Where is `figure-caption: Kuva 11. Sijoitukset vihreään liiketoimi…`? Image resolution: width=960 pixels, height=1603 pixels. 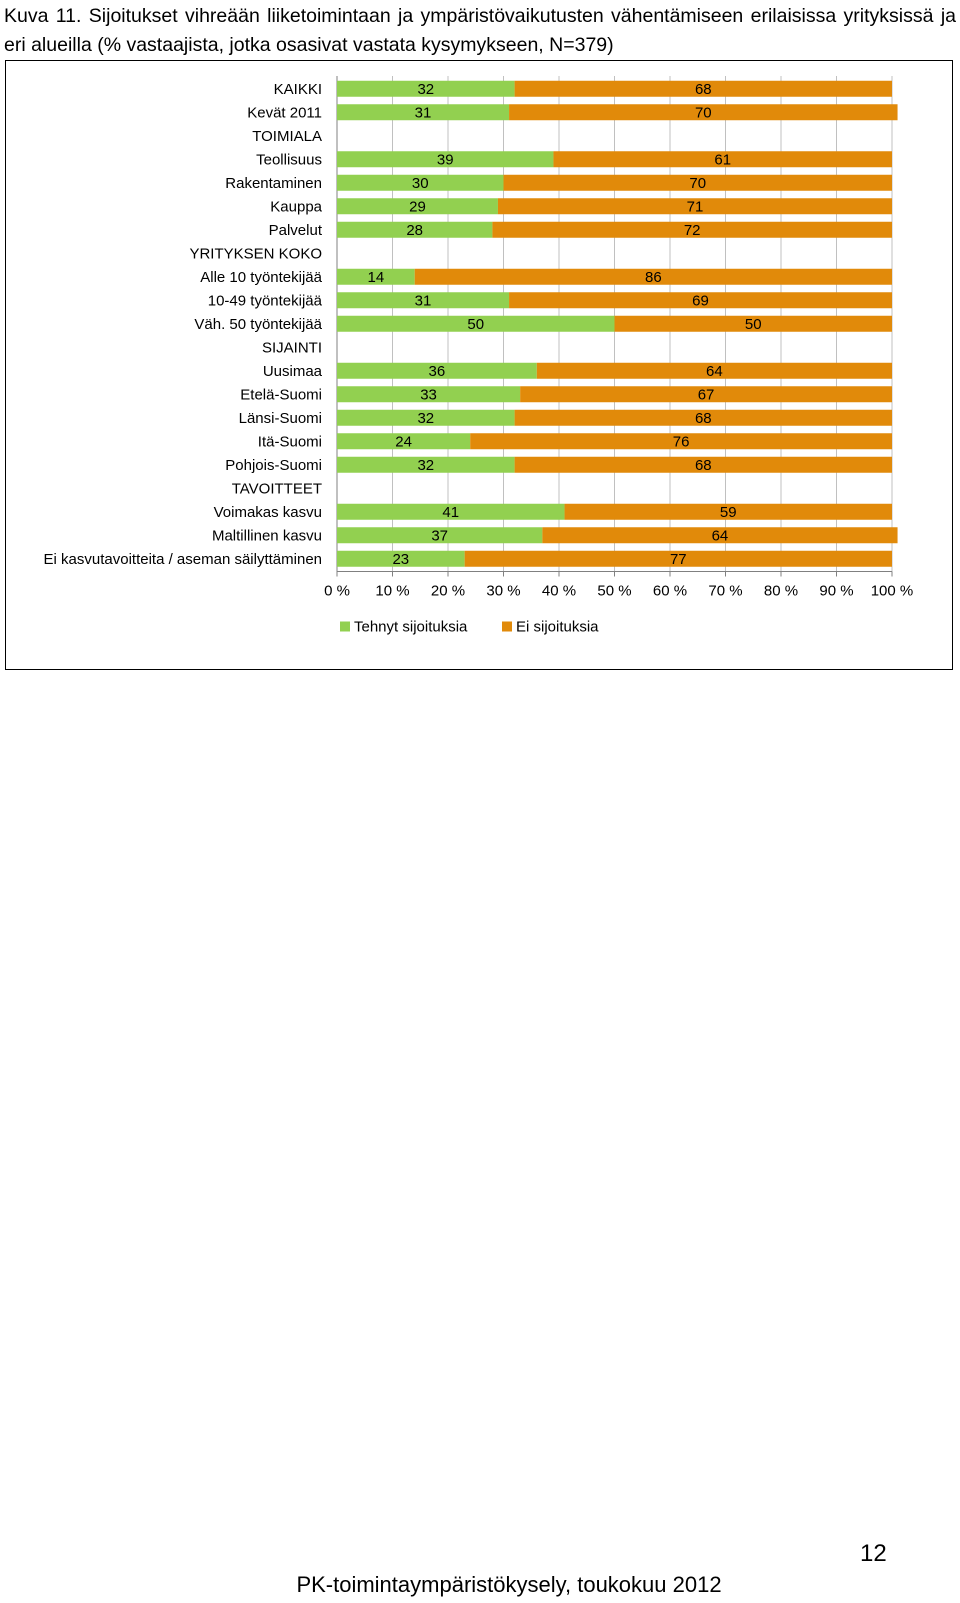
figure-caption: Kuva 11. Sijoitukset vihreään liiketoimi… is located at coordinates (480, 30).